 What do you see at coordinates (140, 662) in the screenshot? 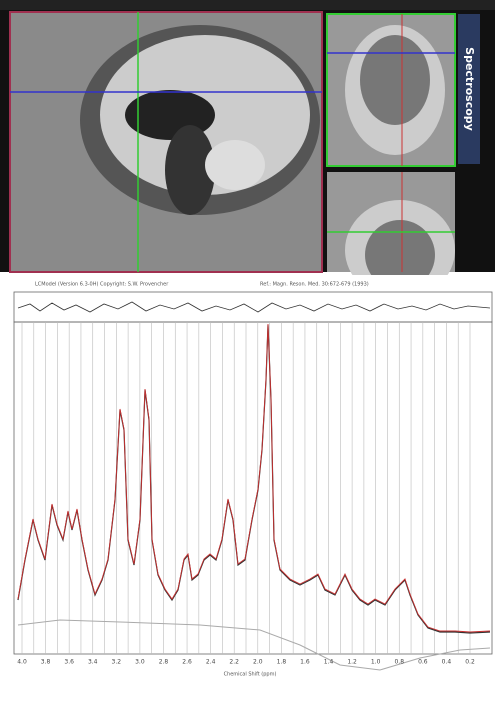
I see `x-tick-label: 3.0` at bounding box center [140, 662].